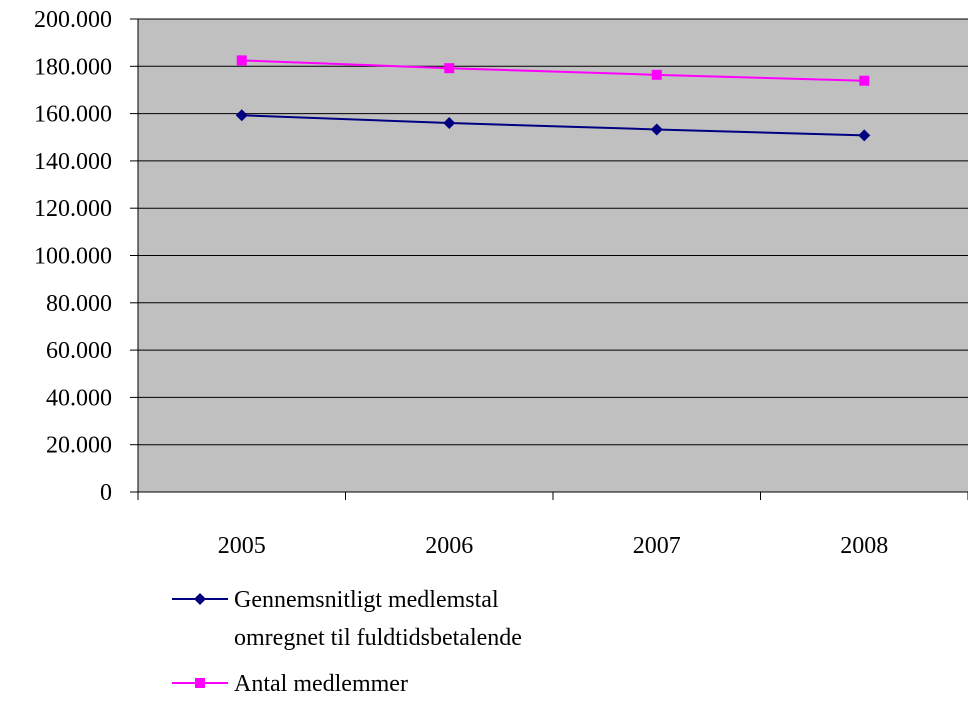 The width and height of the screenshot is (968, 710). I want to click on y-tick-label: 20.000, so click(79, 446).